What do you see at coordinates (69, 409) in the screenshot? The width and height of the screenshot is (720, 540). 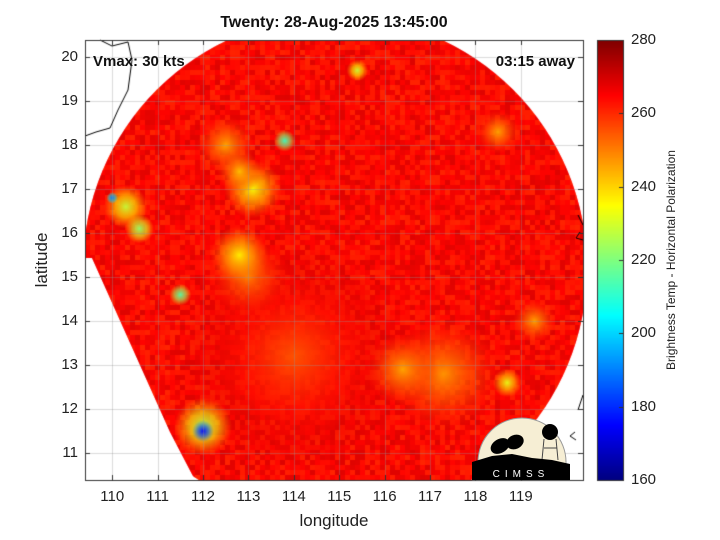 I see `y-tick-label: 12` at bounding box center [69, 409].